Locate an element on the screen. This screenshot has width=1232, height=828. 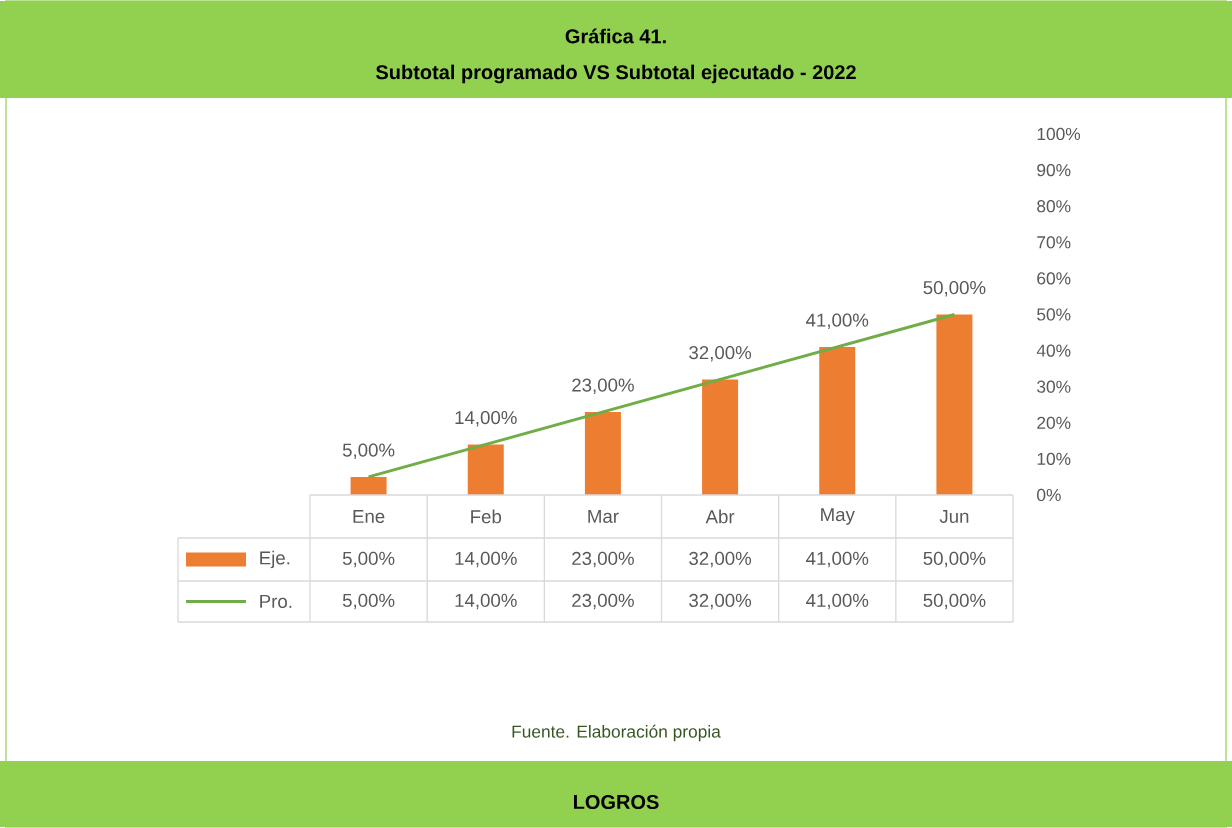
legend-label: Pro. is located at coordinates (276, 601).